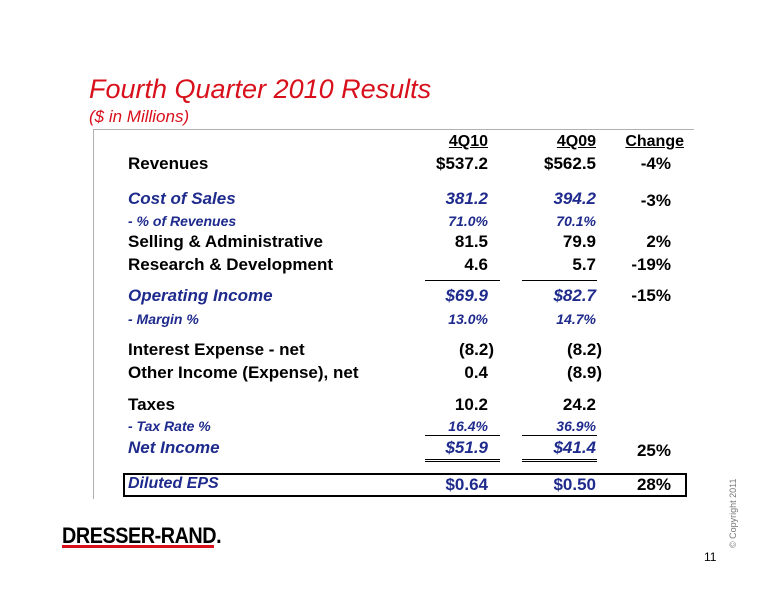  What do you see at coordinates (476, 372) in the screenshot?
I see `value-4q10: 0.4` at bounding box center [476, 372].